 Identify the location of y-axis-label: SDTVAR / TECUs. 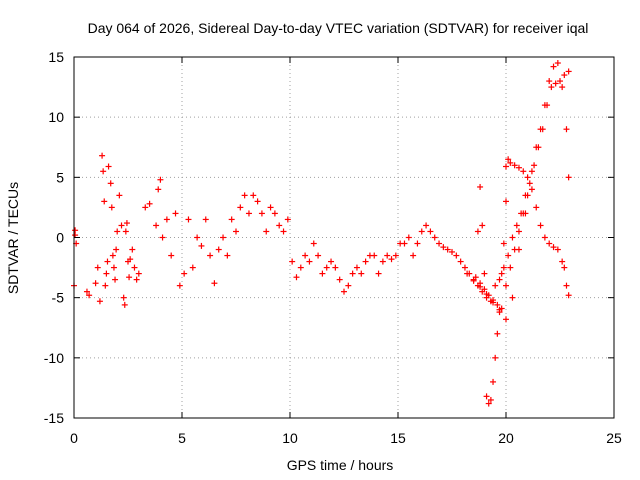
(13, 238).